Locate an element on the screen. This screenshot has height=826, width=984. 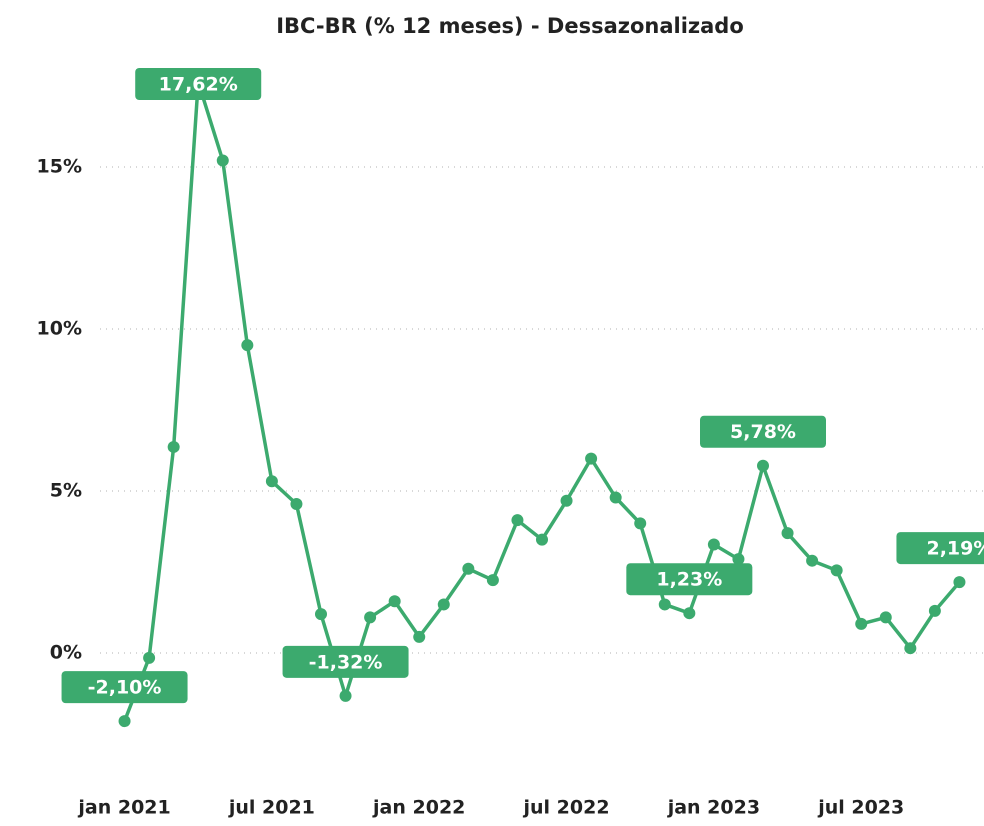
data-label: -1,32% is located at coordinates (345, 661).